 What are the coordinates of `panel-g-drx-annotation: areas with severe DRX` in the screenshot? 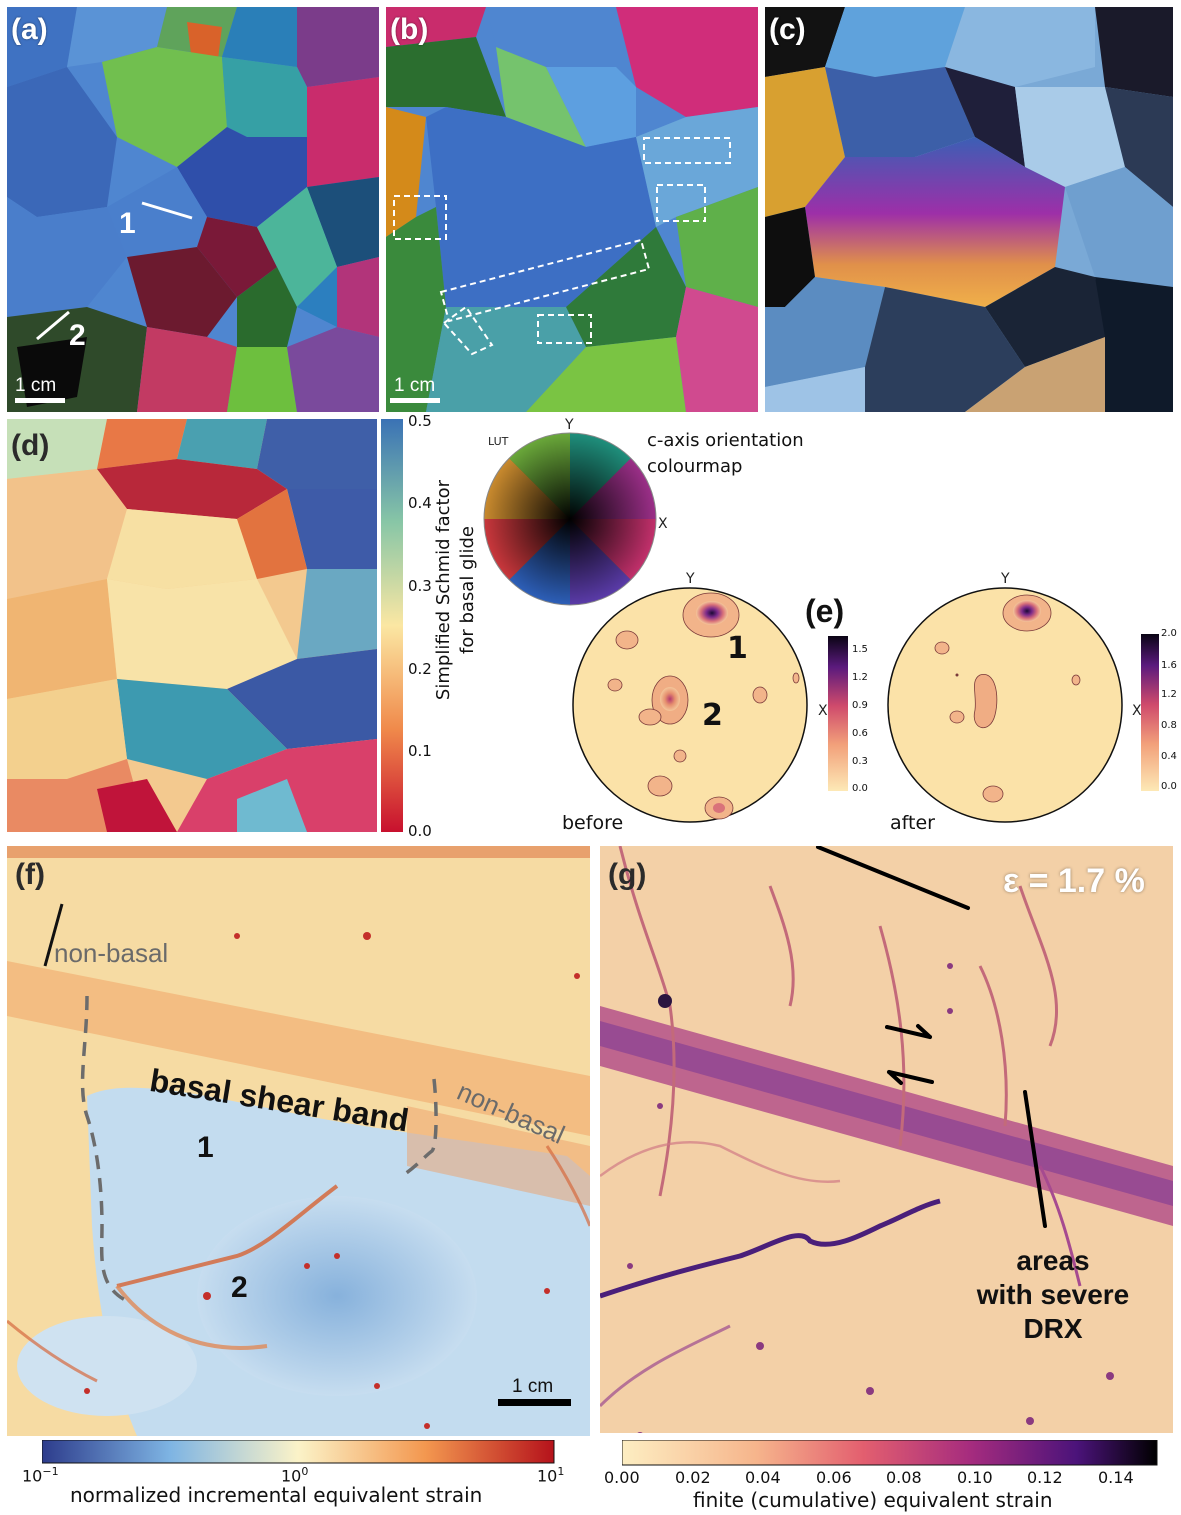 It's located at (1053, 1294).